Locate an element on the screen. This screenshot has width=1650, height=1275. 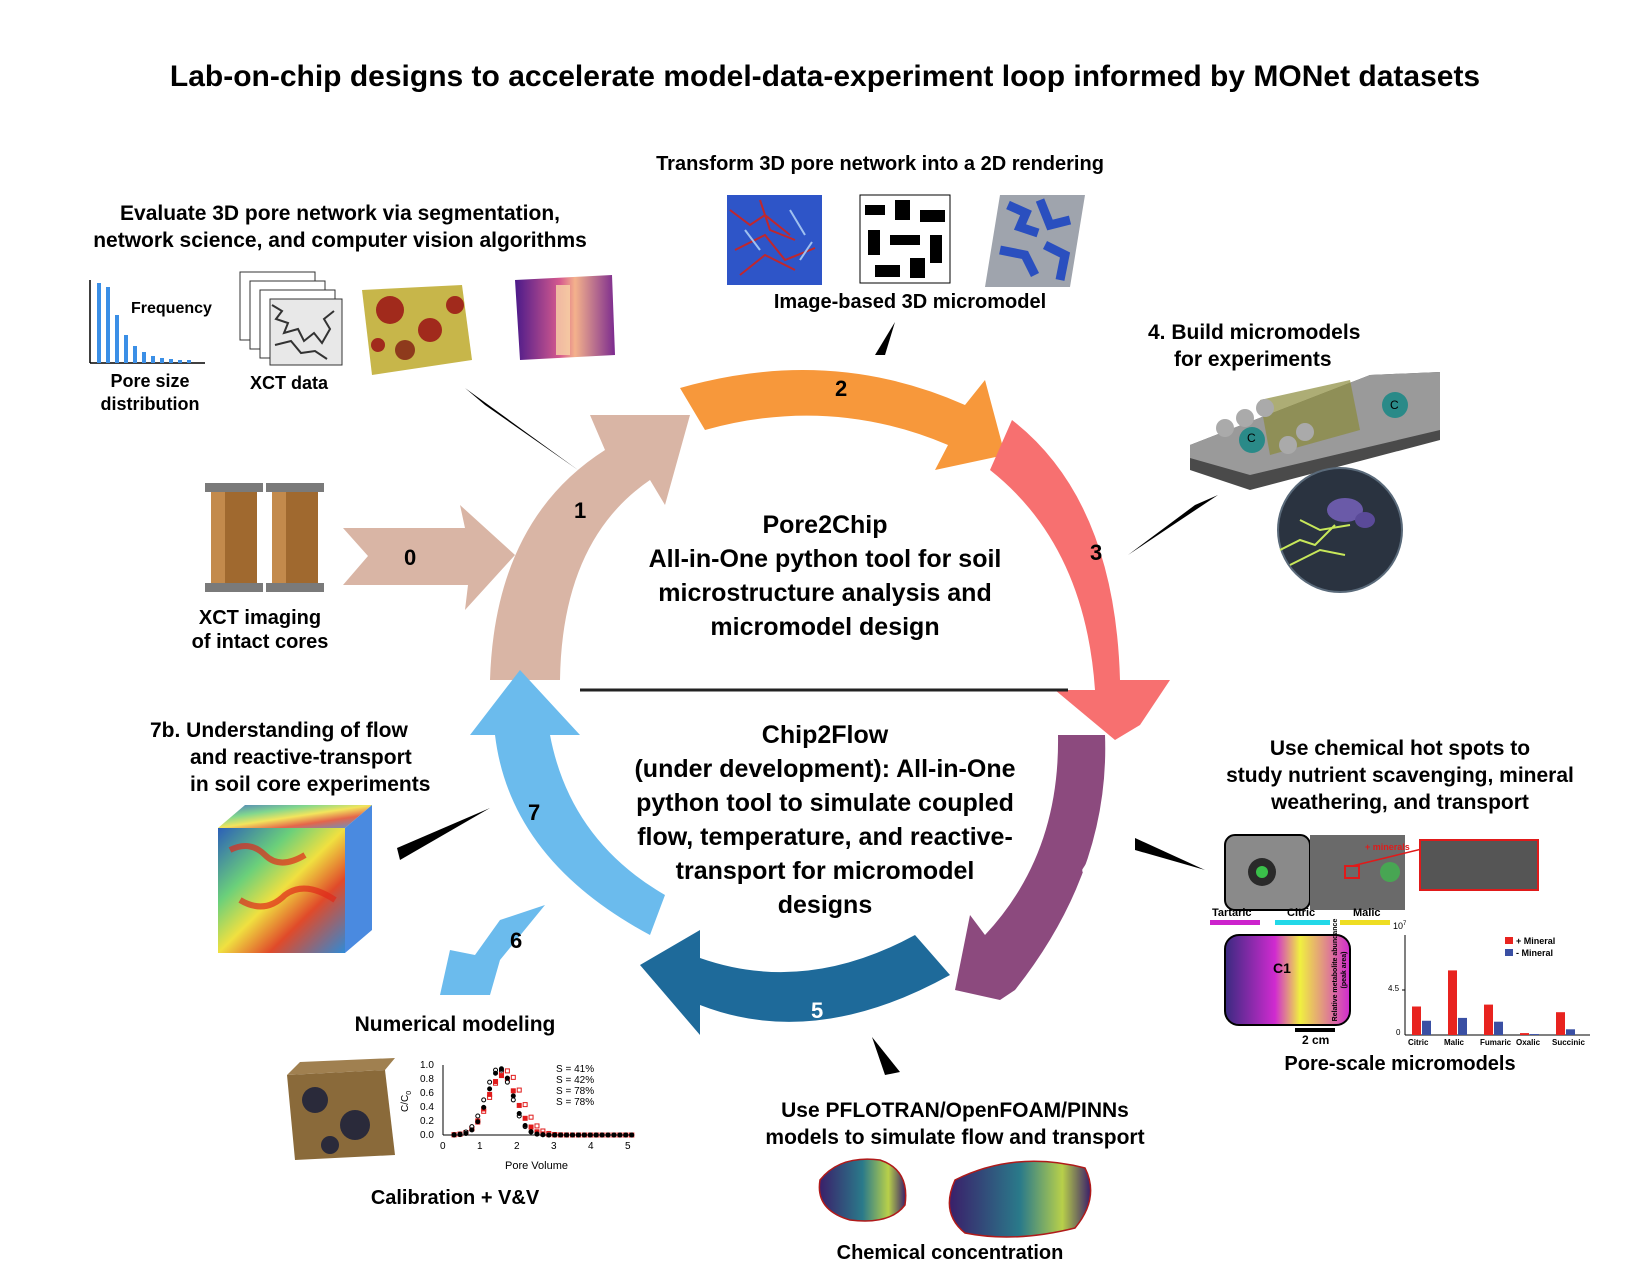
bar-legend: + Mineral - Mineral is located at coordinates (1530, 947).